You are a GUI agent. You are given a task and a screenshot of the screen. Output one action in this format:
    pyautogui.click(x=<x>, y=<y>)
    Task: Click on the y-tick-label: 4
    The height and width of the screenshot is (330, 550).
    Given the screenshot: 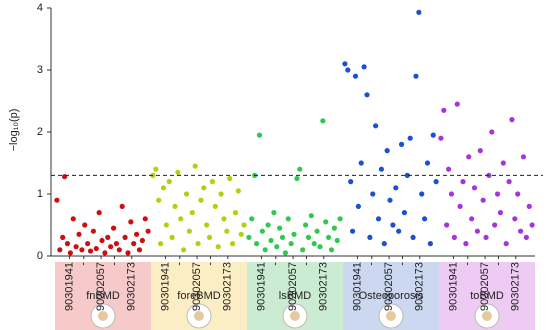 What is the action you would take?
    pyautogui.click(x=40, y=8)
    